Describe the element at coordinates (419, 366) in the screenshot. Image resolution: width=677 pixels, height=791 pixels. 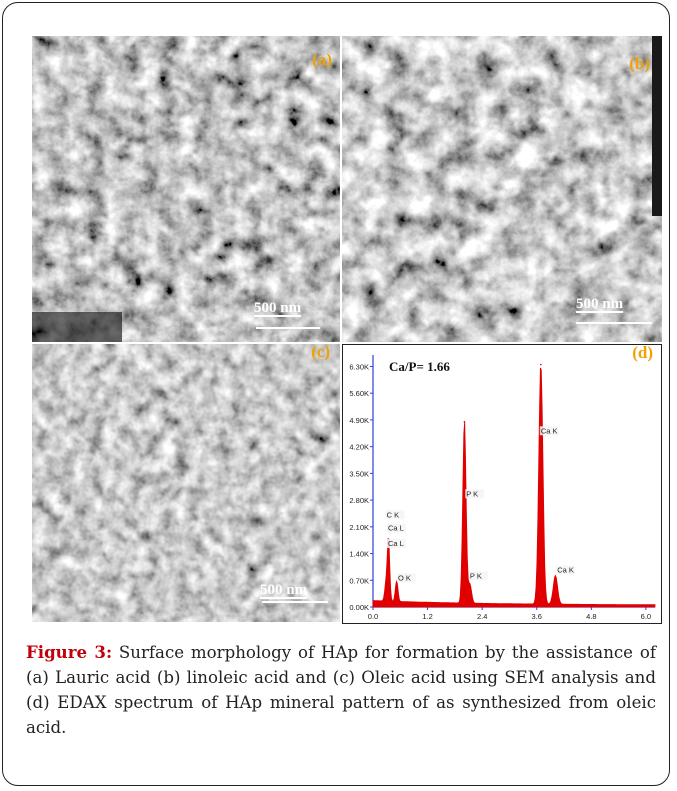
I see `ca-p-ratio-annotation: Ca/P= 1.66` at that location.